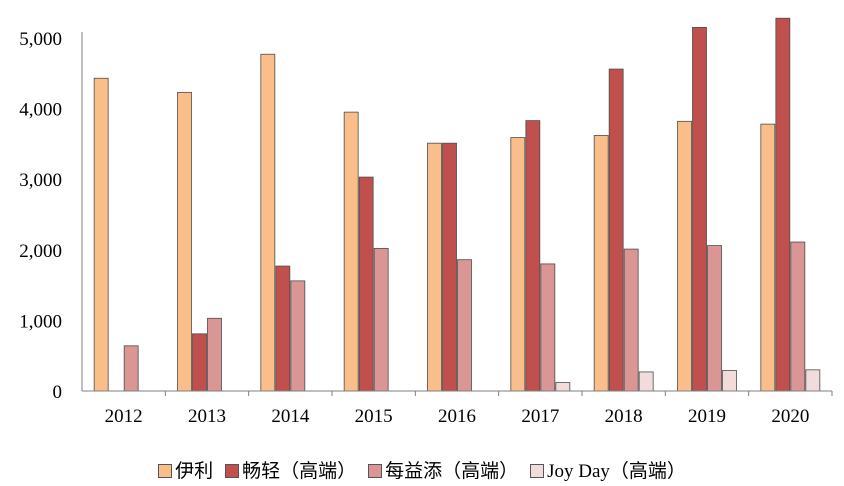 Image resolution: width=844 pixels, height=486 pixels. I want to click on x-tick-label: 2017, so click(540, 416).